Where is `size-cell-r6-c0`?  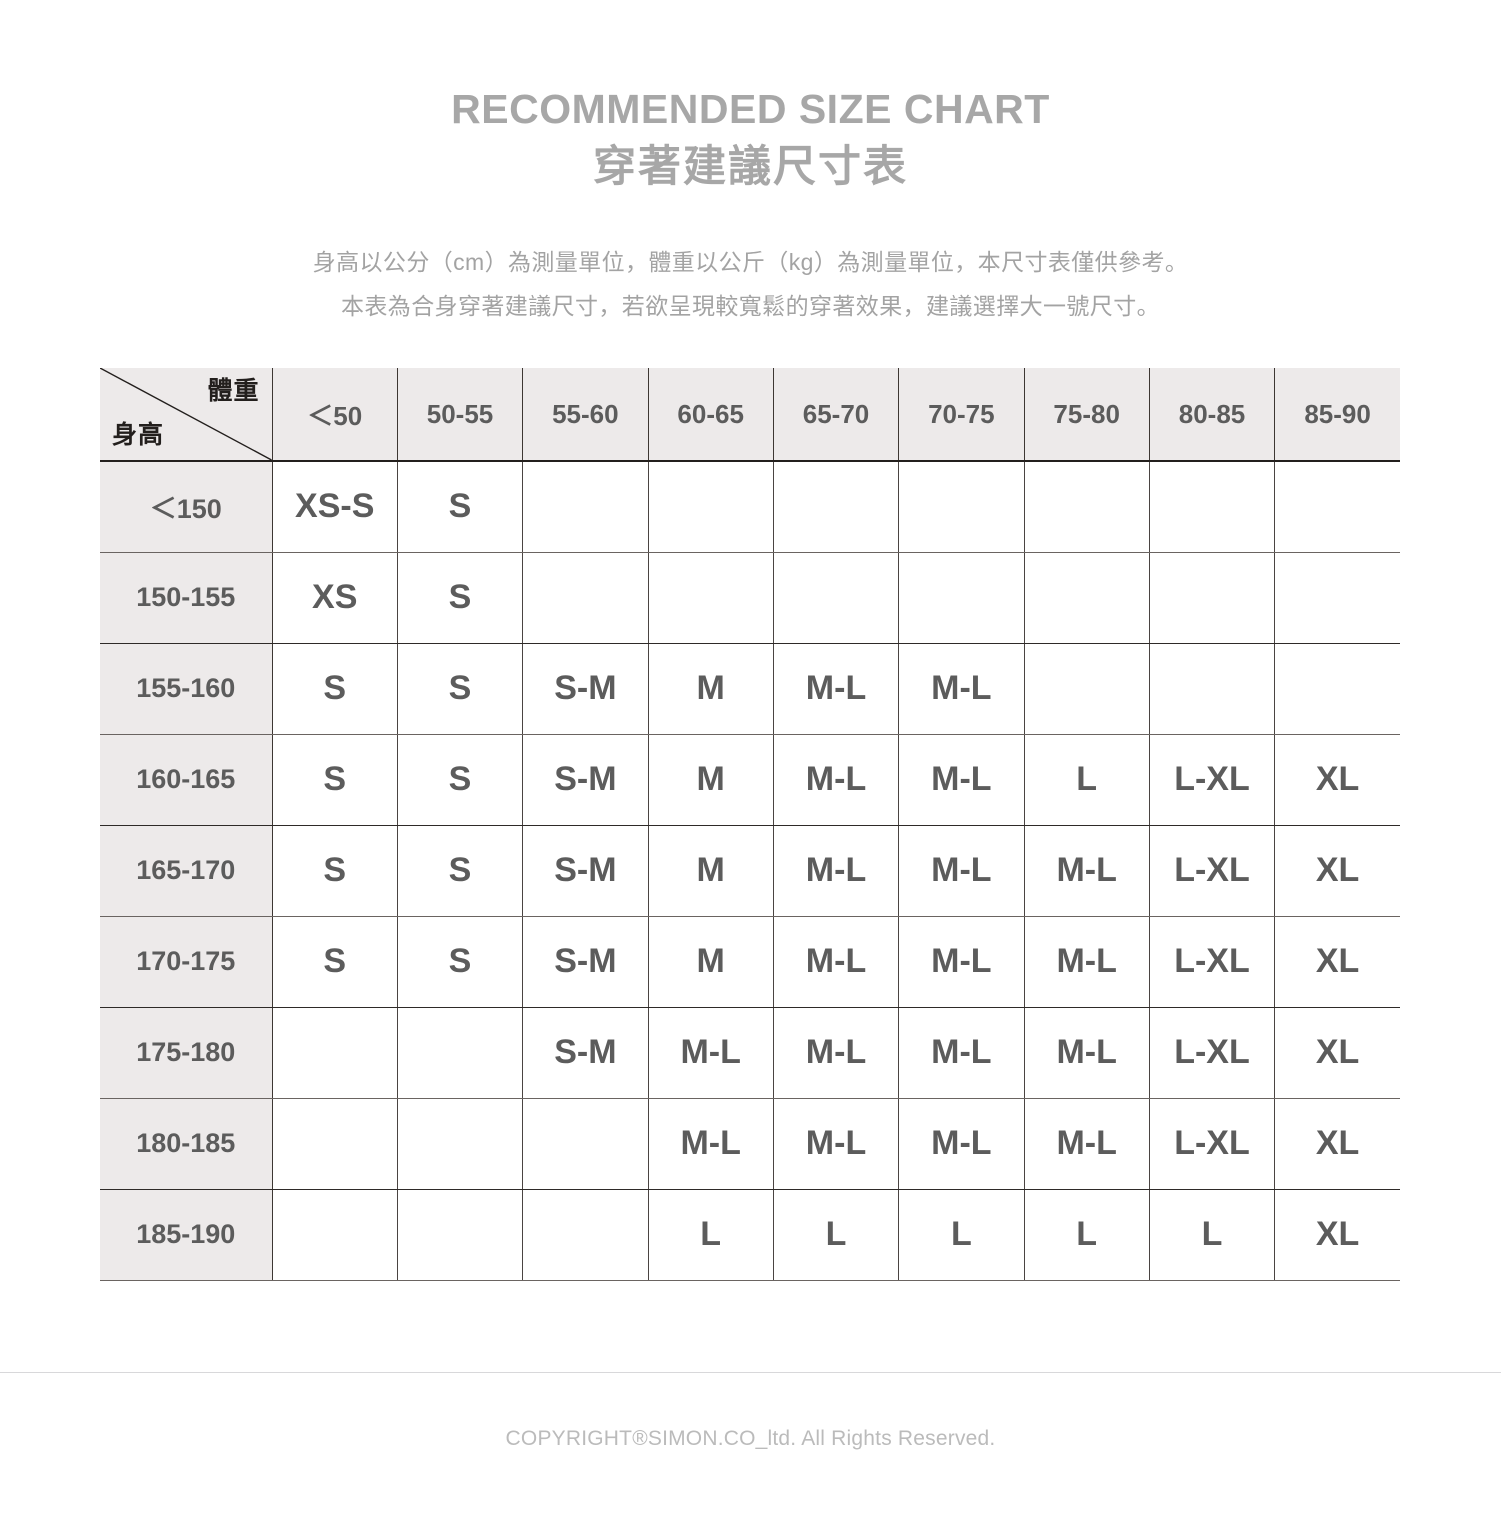 size-cell-r6-c0 is located at coordinates (335, 1053).